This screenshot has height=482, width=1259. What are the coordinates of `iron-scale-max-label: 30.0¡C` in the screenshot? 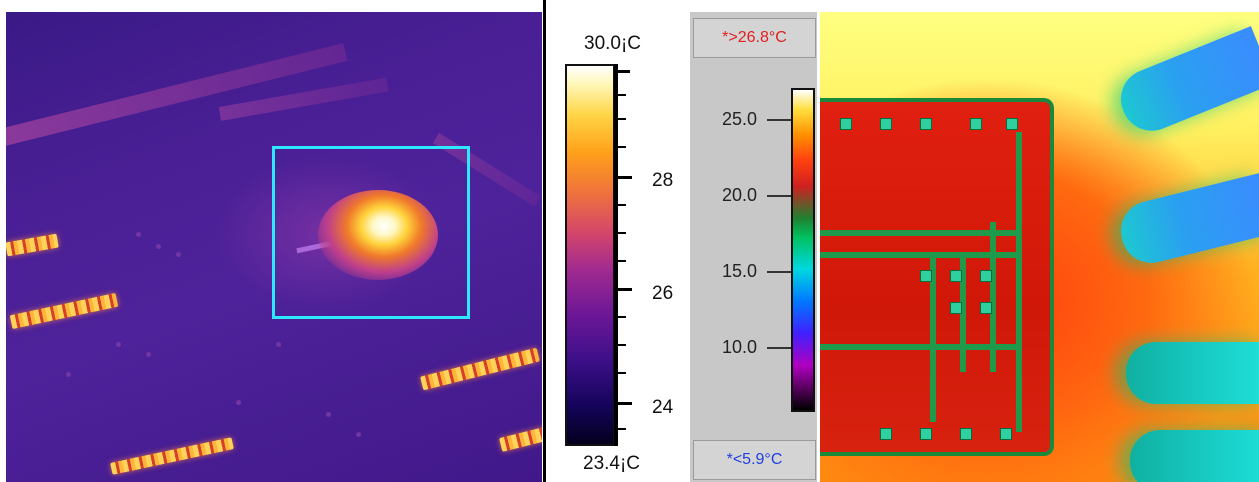 It's located at (613, 43).